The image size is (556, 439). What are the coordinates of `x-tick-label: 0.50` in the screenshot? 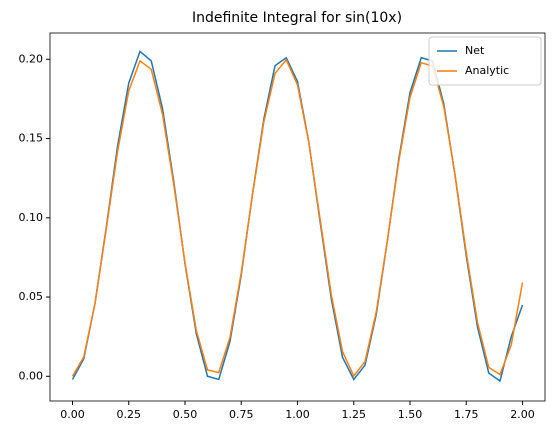 It's located at (185, 414).